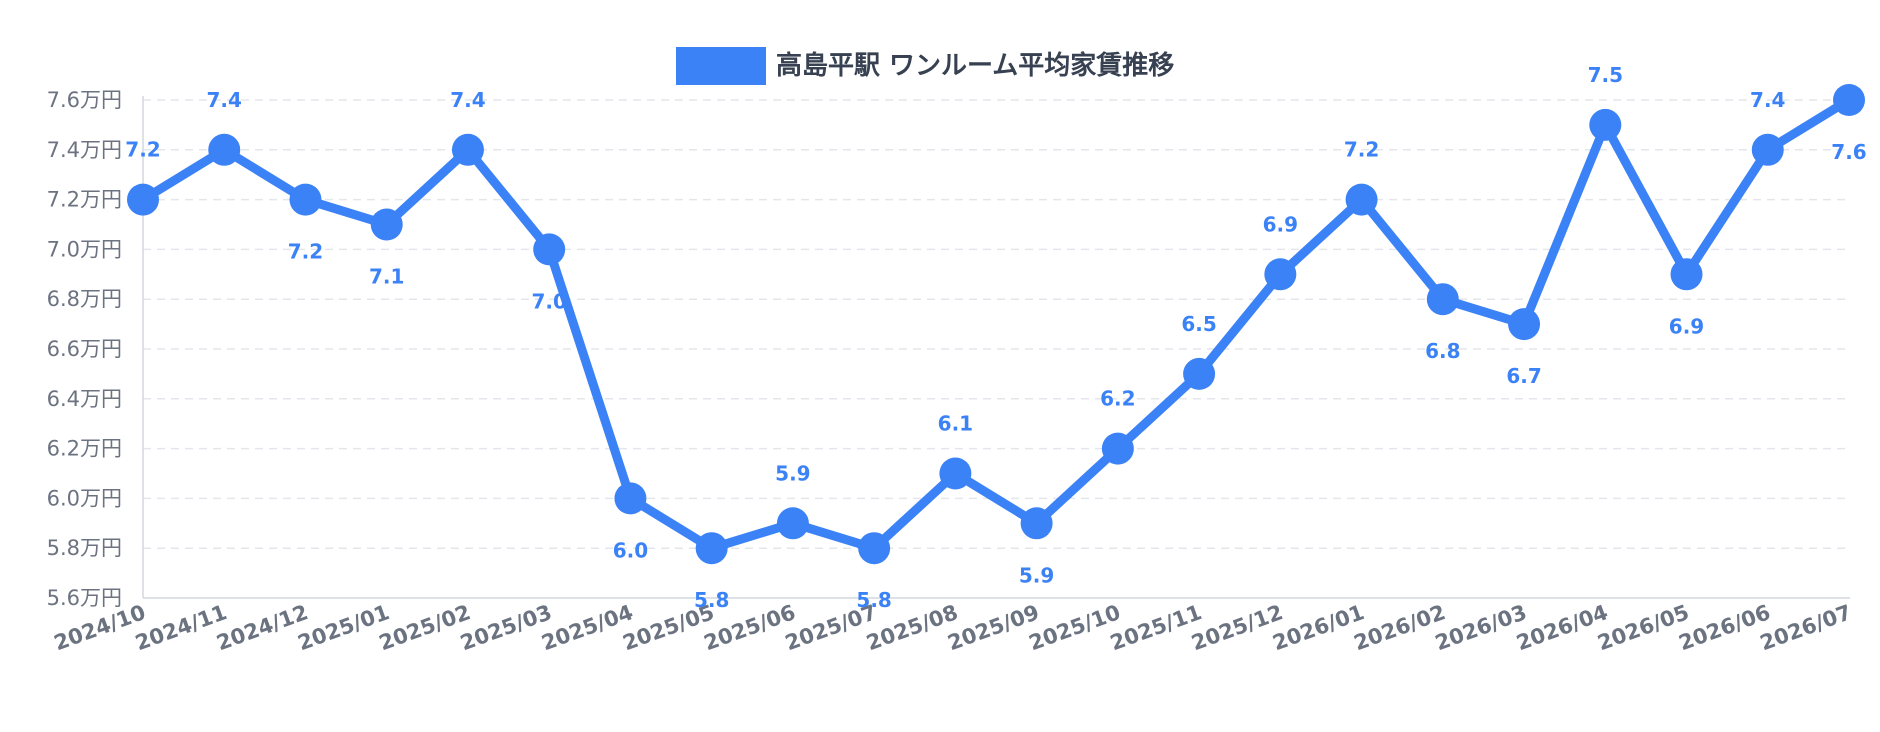 The image size is (1880, 732). I want to click on y-tick-label: 6.2万円, so click(84, 449).